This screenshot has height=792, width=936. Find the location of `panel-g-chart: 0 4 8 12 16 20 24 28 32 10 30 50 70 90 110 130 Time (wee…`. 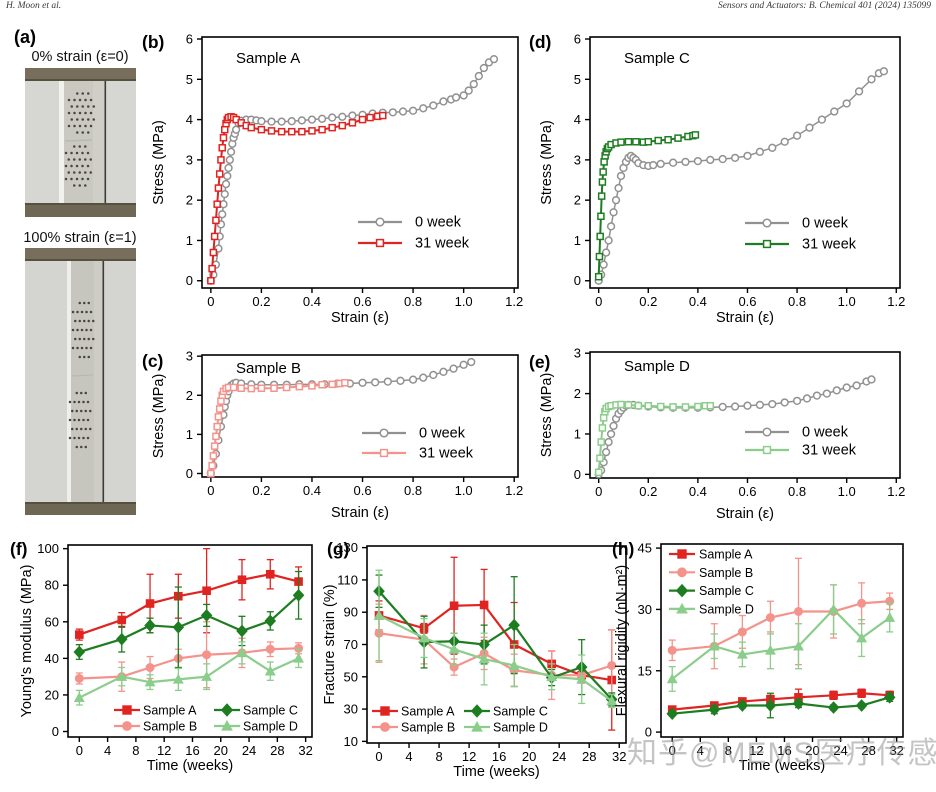

panel-g-chart: 0 4 8 12 16 20 24 28 32 10 30 50 70 90 110 130 Time (wee… is located at coordinates (474, 659).